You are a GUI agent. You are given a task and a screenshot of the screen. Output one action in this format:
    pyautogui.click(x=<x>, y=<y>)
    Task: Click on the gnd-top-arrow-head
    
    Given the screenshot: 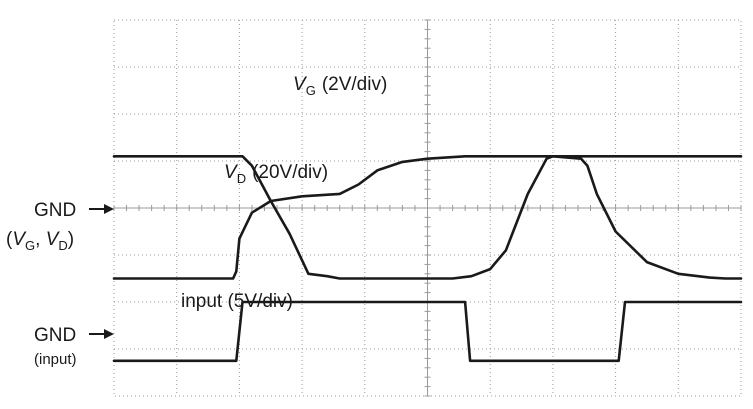 What is the action you would take?
    pyautogui.click(x=109, y=209)
    